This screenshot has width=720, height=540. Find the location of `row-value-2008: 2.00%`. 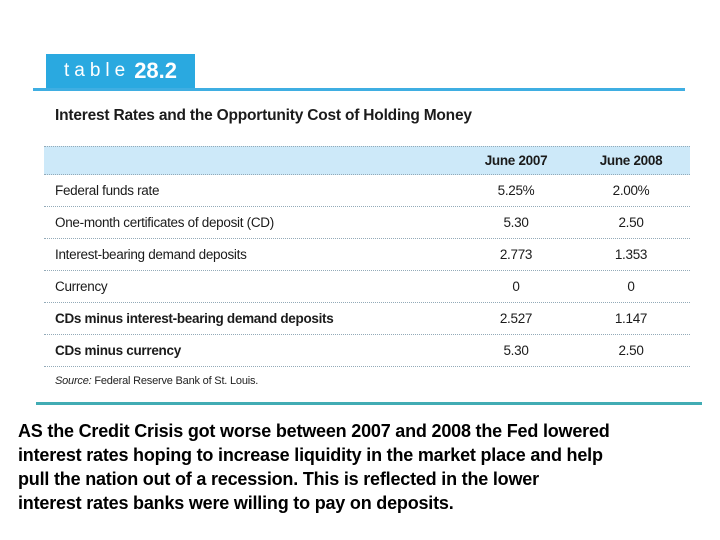

row-value-2008: 2.00% is located at coordinates (631, 190).